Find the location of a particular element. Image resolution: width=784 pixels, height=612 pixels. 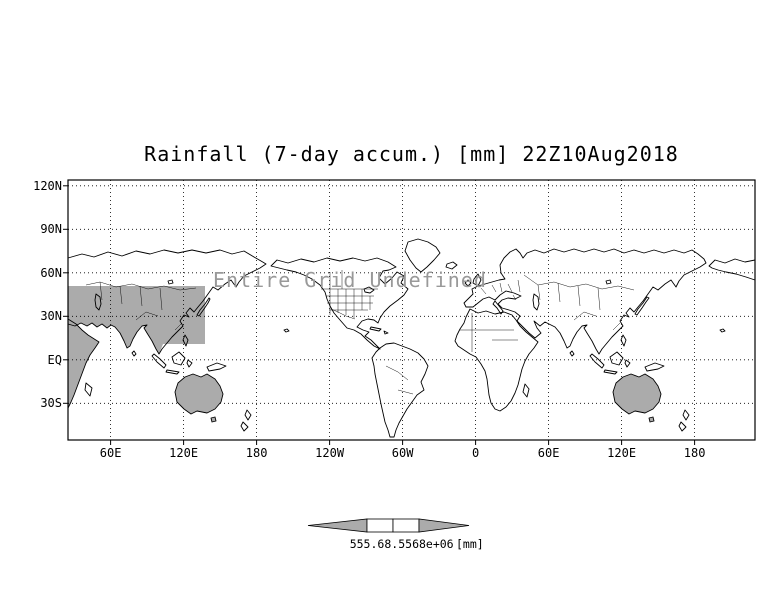

lon-label-4: 60W is located at coordinates (402, 453).